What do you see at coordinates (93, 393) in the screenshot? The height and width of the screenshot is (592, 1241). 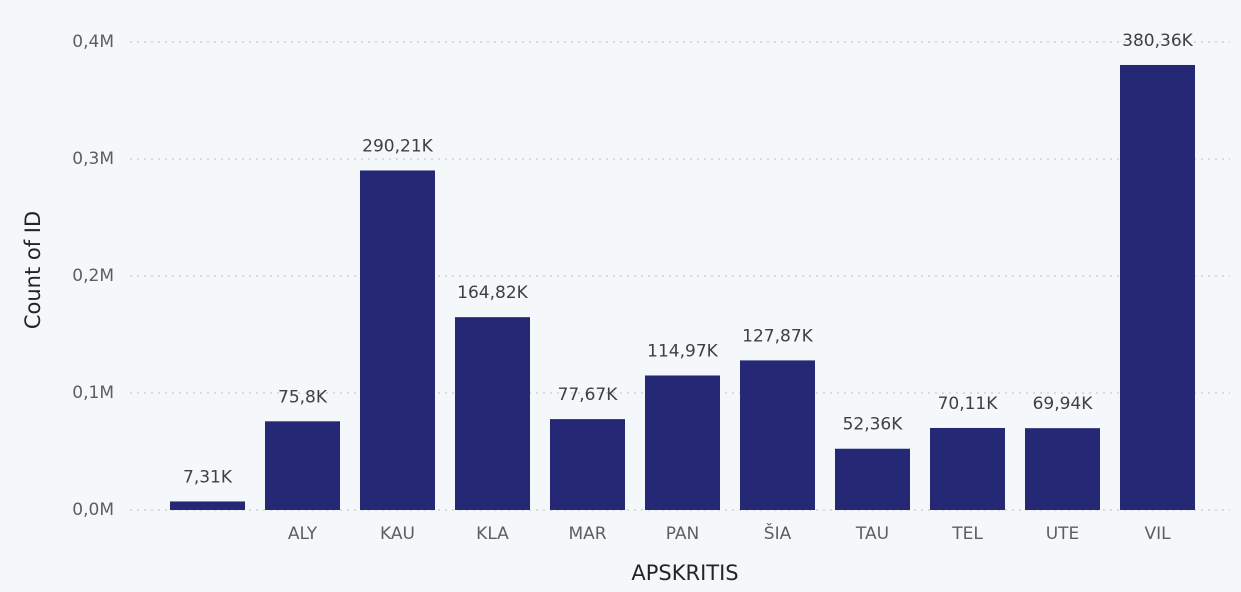 I see `y-tick-label: 0,1M` at bounding box center [93, 393].